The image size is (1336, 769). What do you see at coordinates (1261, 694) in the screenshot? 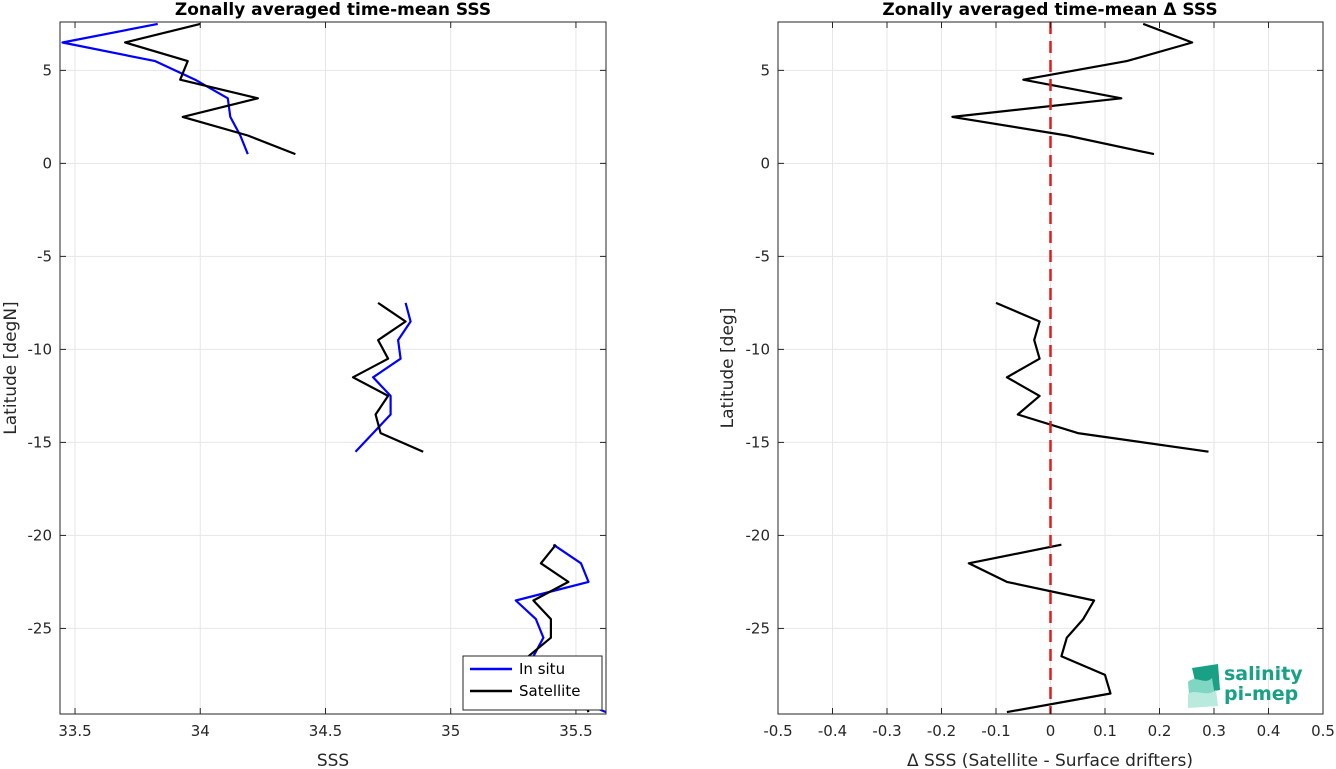
I see `logo-text-pi-mep: pi-mep` at bounding box center [1261, 694].